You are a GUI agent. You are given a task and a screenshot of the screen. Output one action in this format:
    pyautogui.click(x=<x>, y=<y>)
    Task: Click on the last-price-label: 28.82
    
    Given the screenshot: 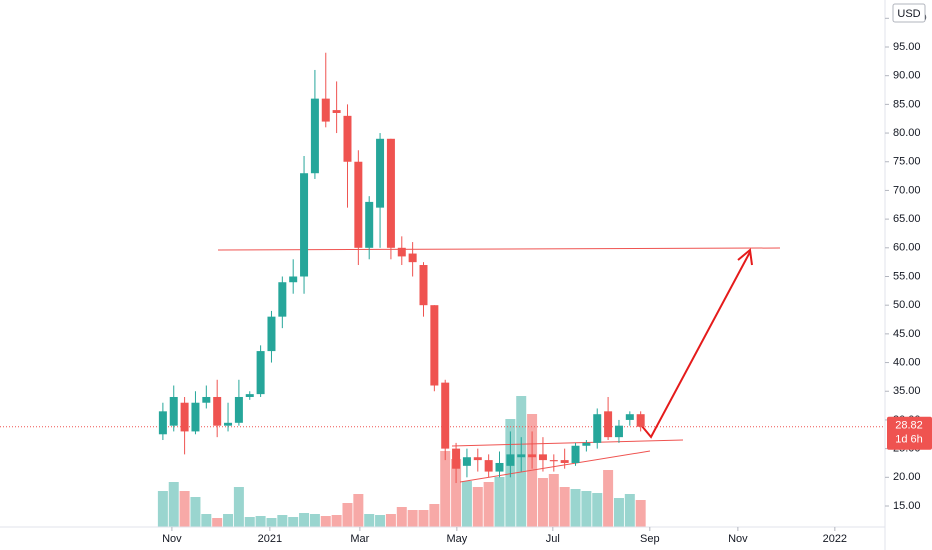 What is the action you would take?
    pyautogui.click(x=909, y=426)
    